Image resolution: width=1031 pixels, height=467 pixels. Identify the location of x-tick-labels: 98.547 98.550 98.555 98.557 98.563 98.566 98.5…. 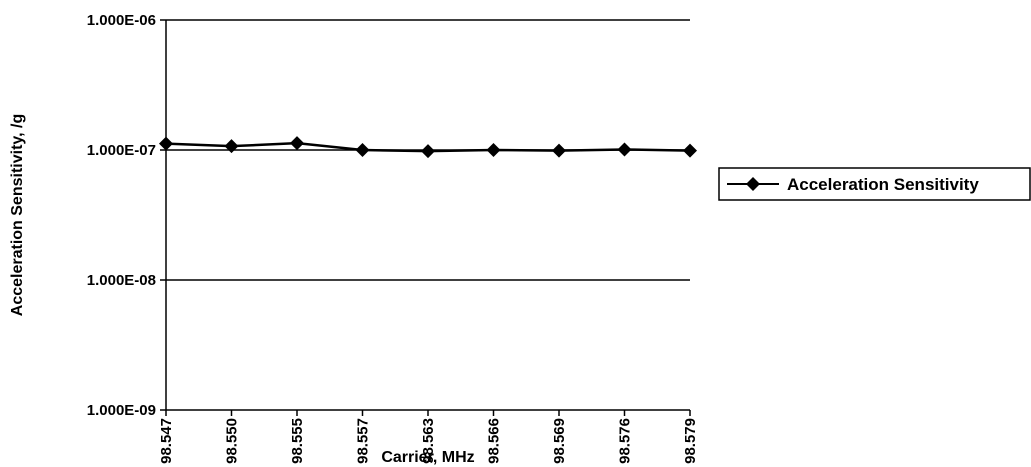
(428, 437).